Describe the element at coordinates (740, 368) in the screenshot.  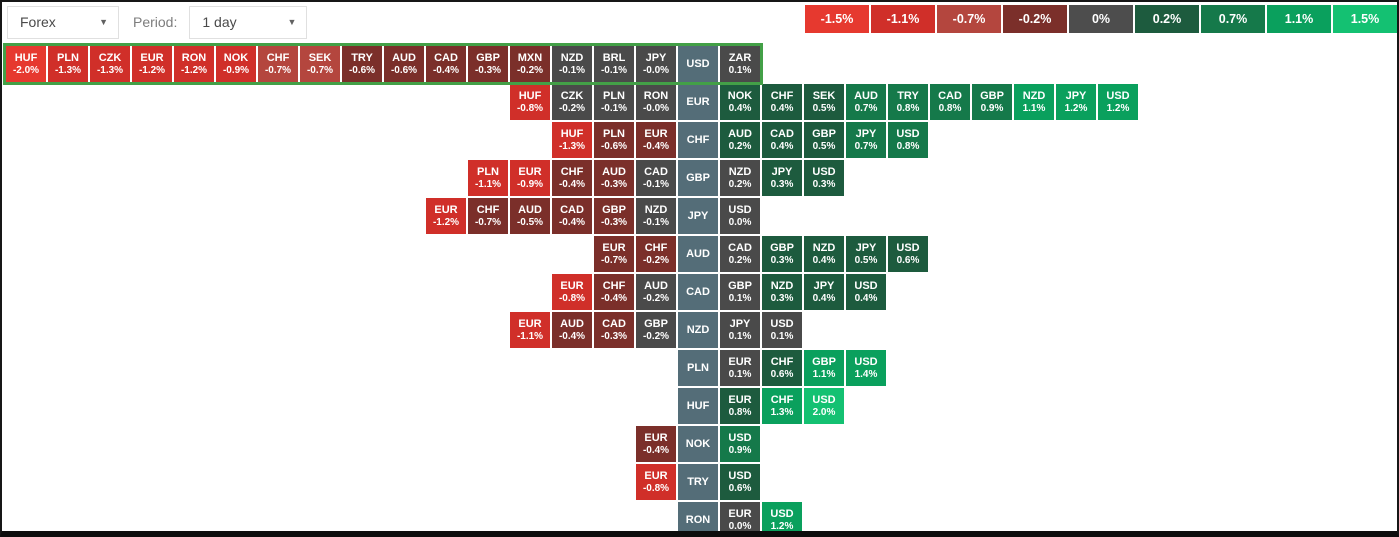
I see `heatmap-cell-PLN-EUR: EUR 0.1%` at that location.